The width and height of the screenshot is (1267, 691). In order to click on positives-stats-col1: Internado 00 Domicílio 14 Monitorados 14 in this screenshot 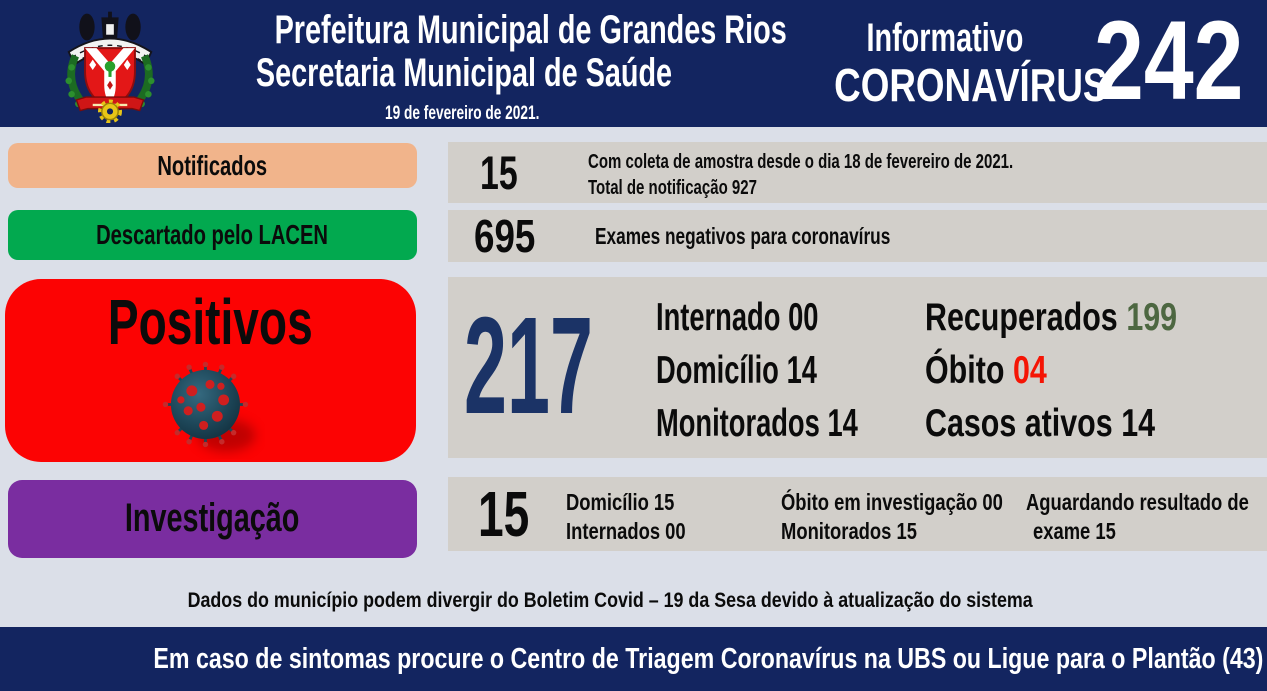, I will do `click(800, 370)`.